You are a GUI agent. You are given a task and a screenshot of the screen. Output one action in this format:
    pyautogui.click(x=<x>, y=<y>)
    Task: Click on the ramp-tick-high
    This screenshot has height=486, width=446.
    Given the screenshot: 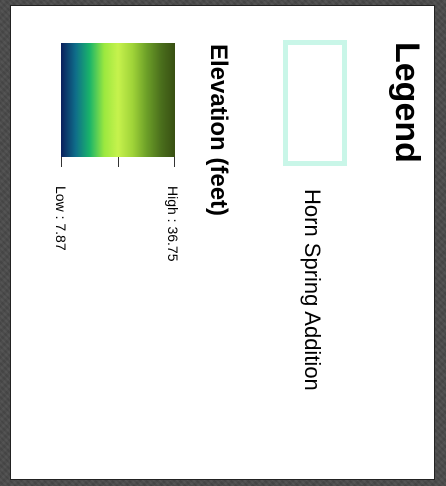 What is the action you would take?
    pyautogui.click(x=174, y=162)
    